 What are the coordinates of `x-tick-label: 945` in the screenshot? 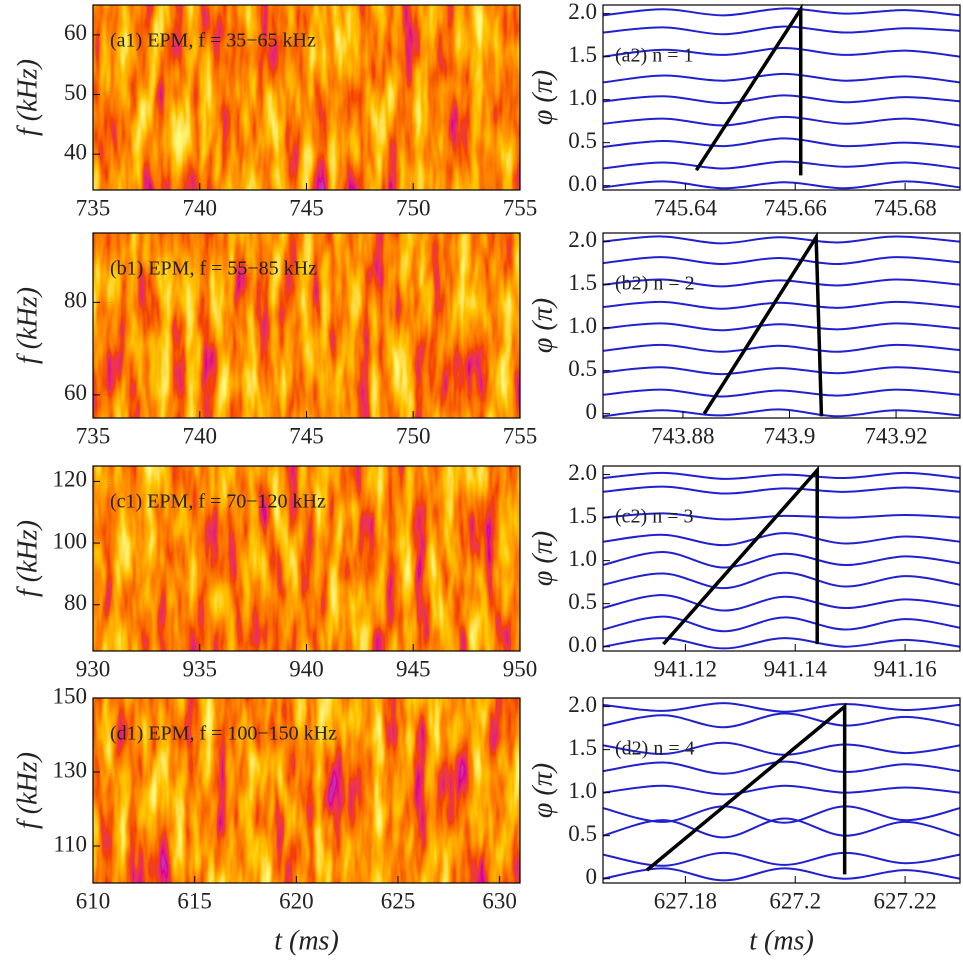 It's located at (413, 668).